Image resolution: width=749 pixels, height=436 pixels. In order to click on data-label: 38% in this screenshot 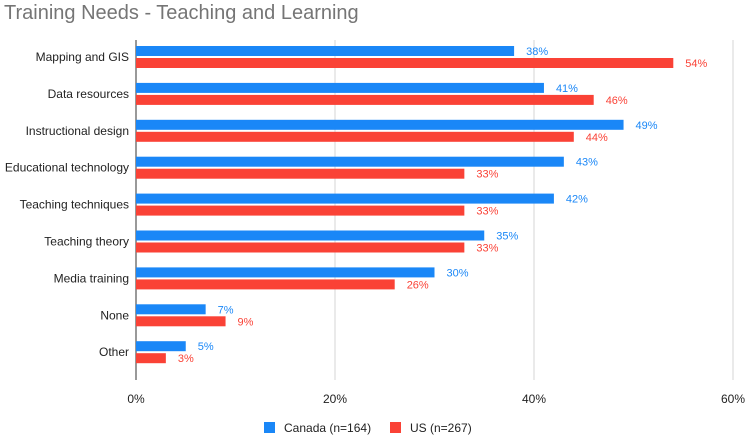, I will do `click(537, 52)`.